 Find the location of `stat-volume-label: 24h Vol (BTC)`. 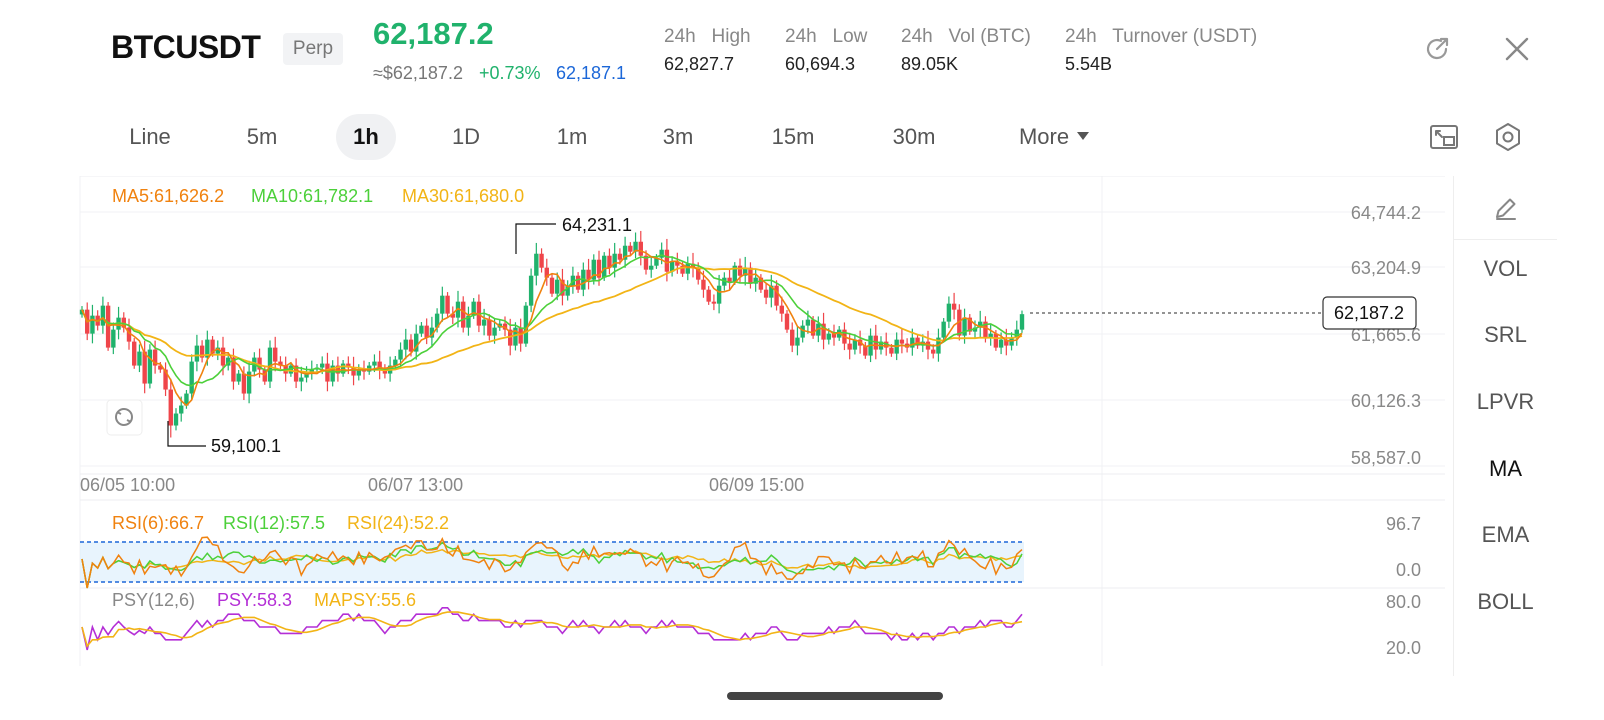

stat-volume-label: 24h Vol (BTC) is located at coordinates (966, 36).